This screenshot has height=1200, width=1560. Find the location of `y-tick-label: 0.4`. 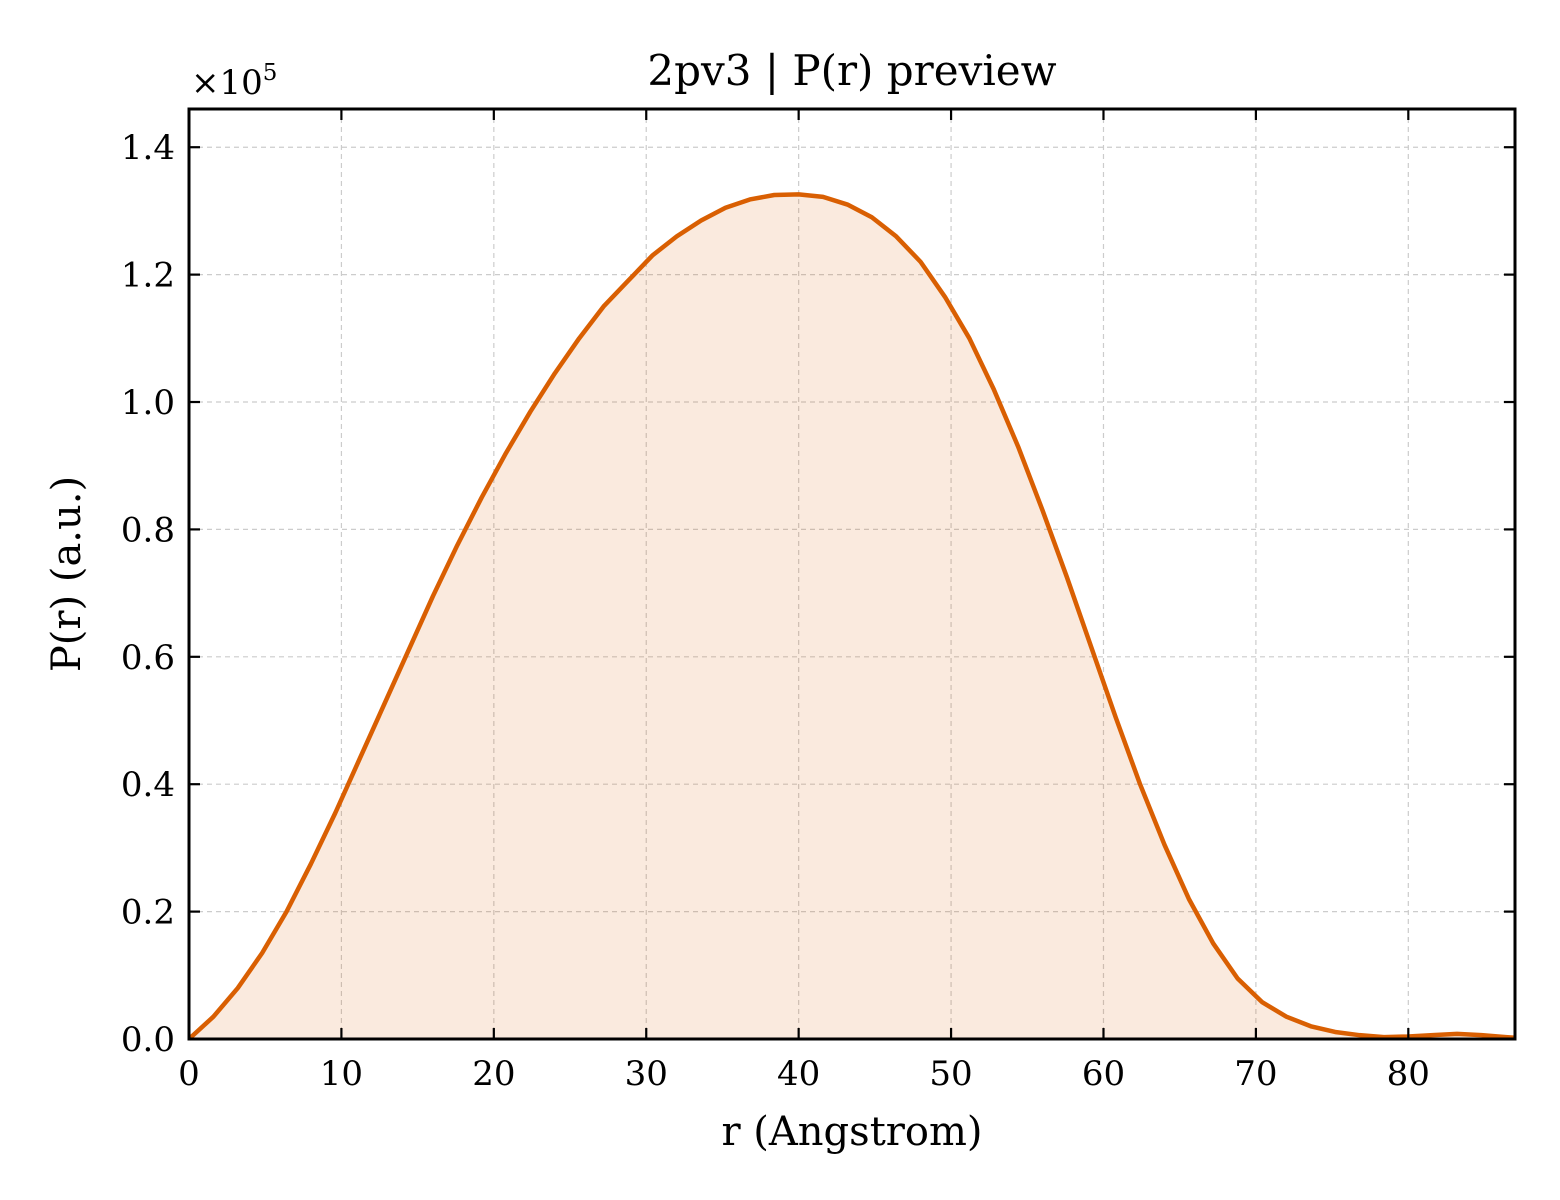

y-tick-label: 0.4 is located at coordinates (148, 785).